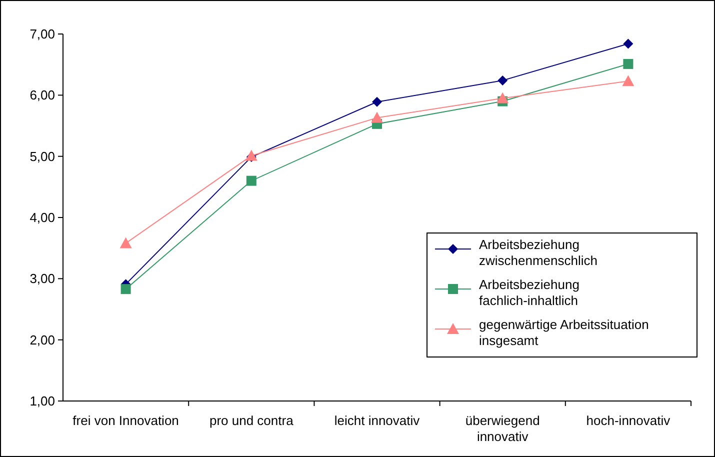  Describe the element at coordinates (42, 34) in the screenshot. I see `y-tick-label: 7,00` at that location.